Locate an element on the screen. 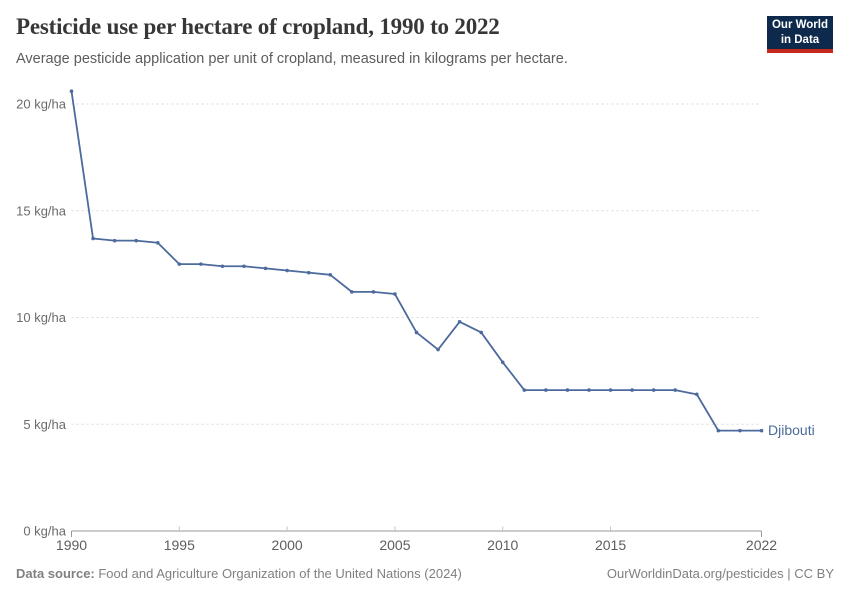 The height and width of the screenshot is (600, 850). data-source-label: Data source: is located at coordinates (55, 573).